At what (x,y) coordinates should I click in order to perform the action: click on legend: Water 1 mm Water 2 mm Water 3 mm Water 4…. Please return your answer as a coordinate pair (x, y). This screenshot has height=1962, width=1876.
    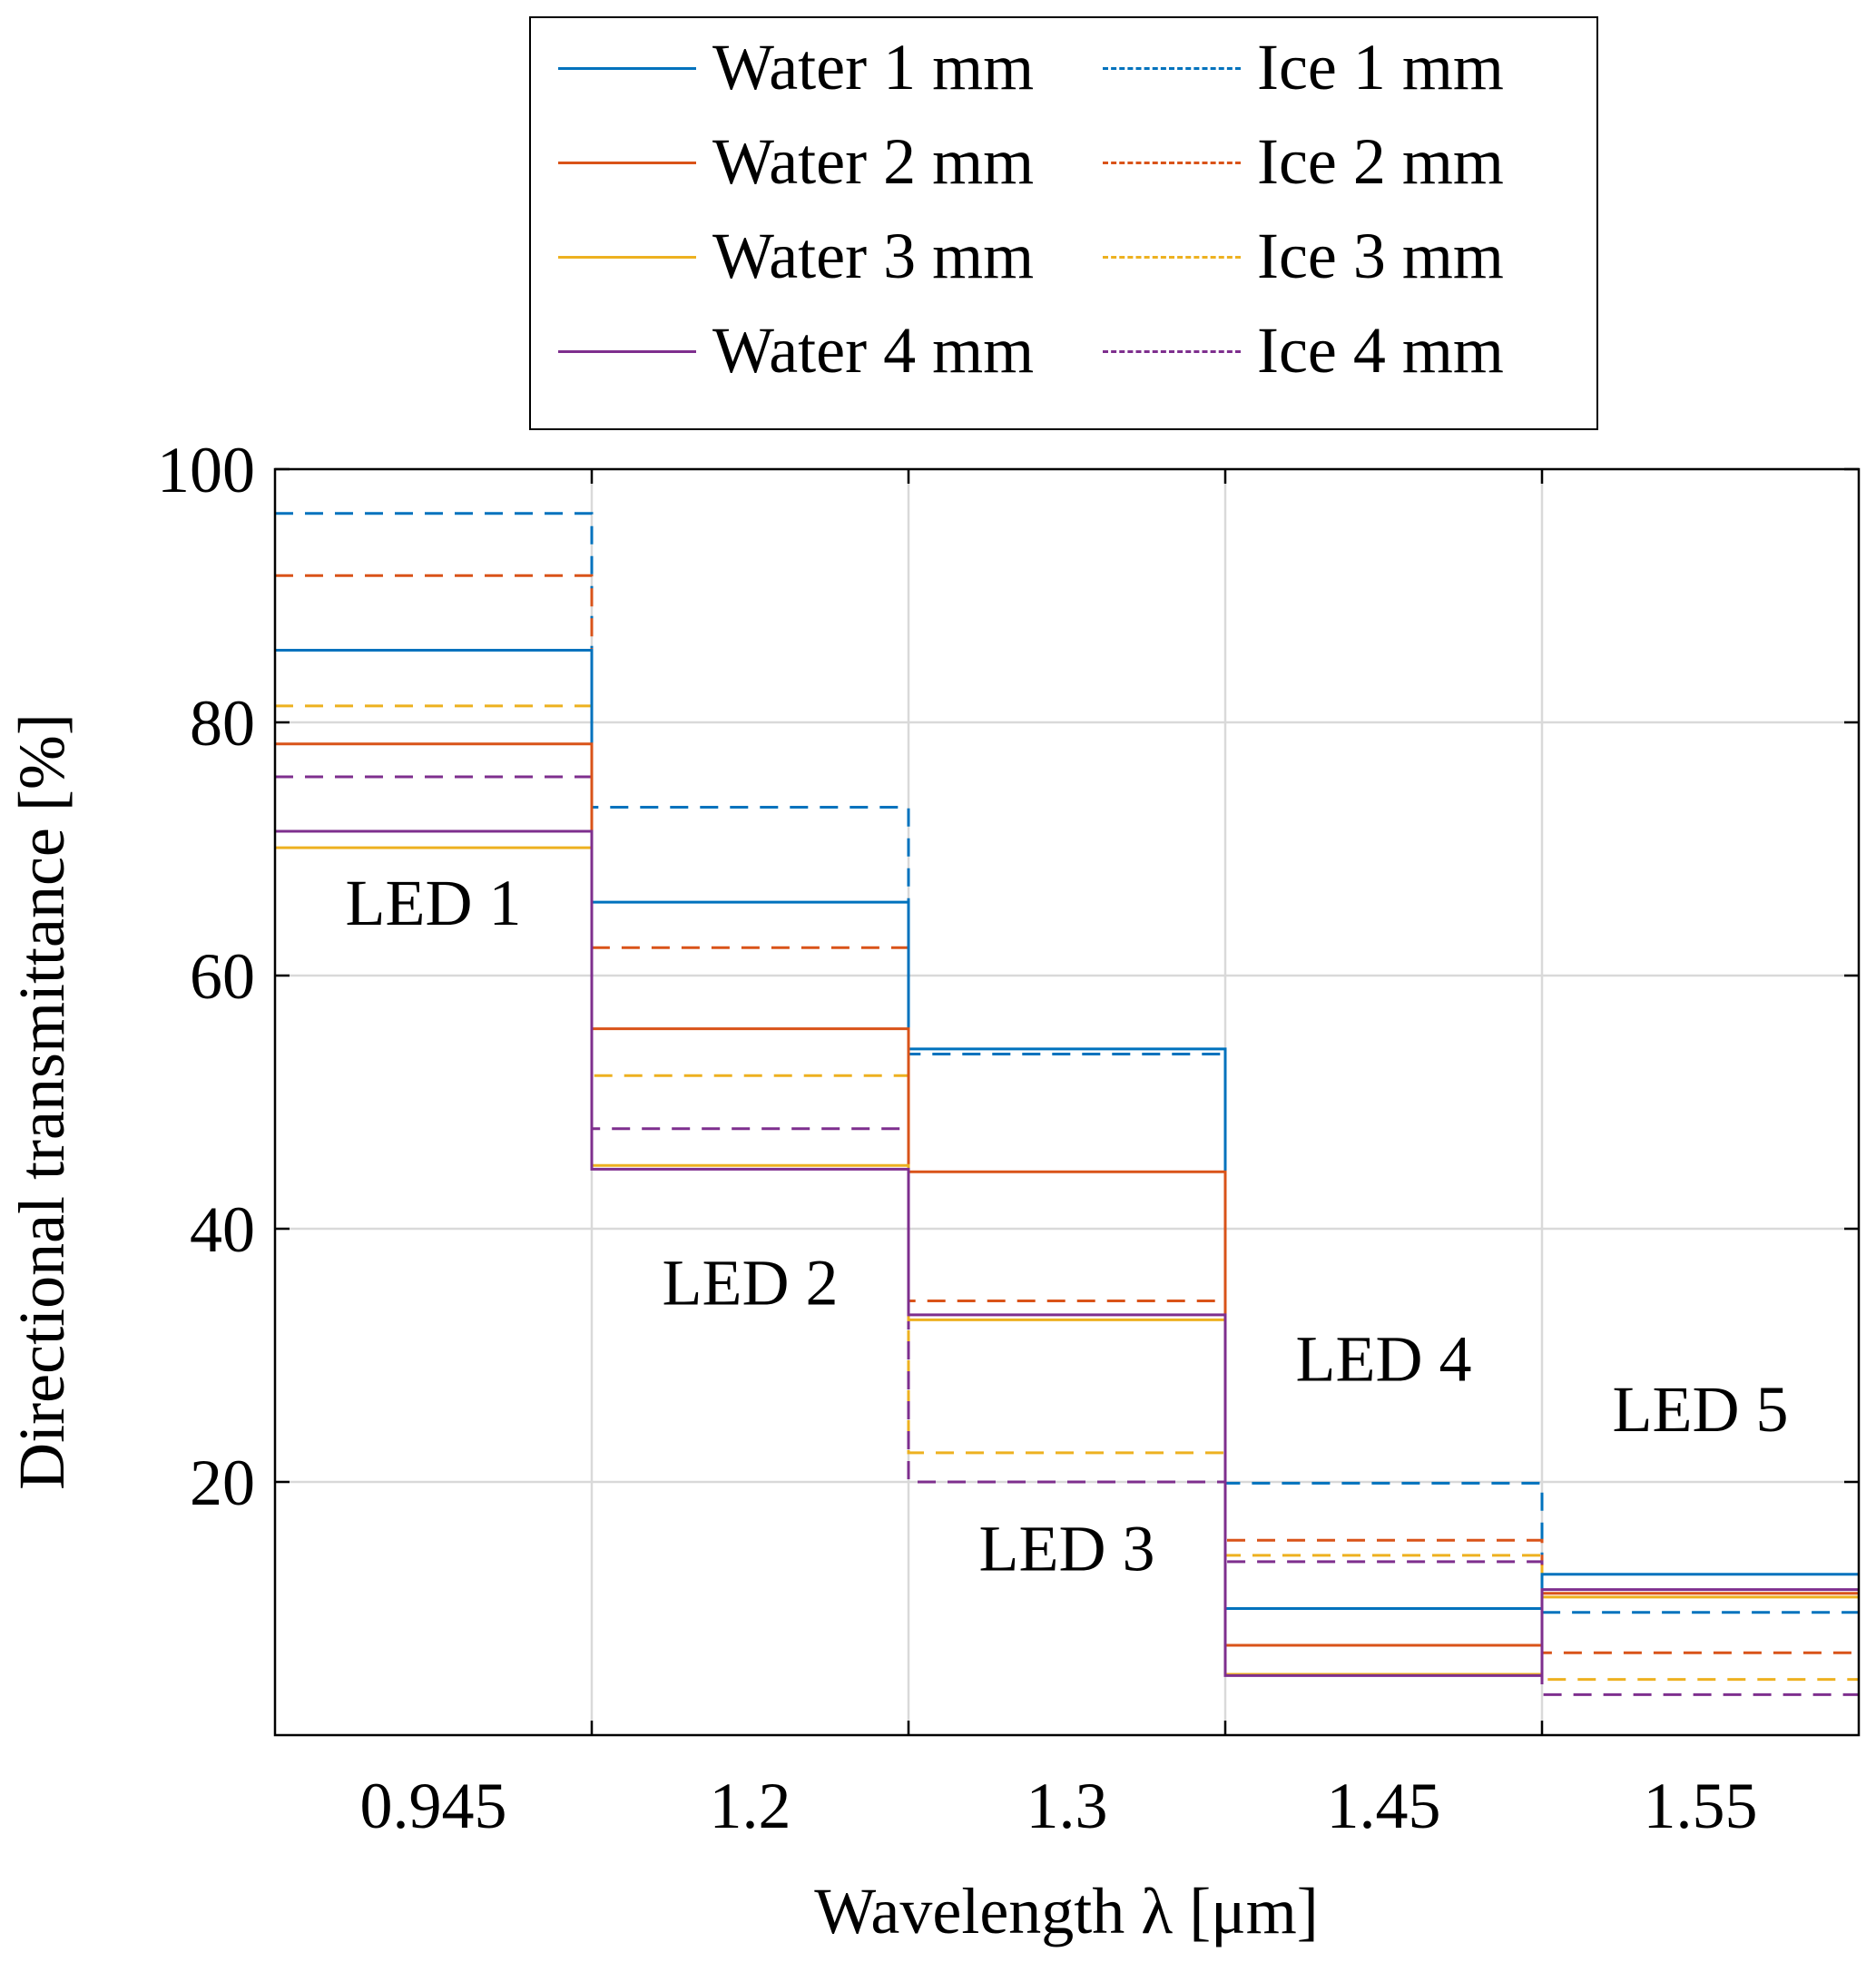
    Looking at the image, I should click on (1063, 223).